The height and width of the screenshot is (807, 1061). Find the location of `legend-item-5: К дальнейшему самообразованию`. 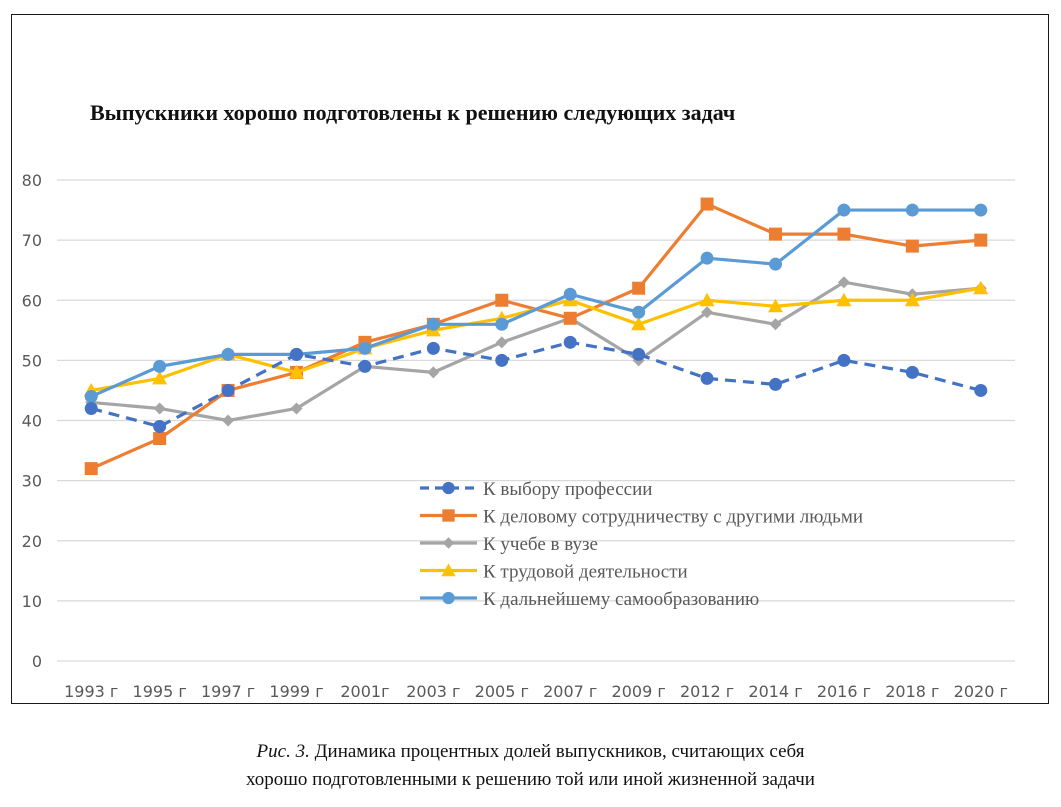

legend-item-5: К дальнейшему самообразованию is located at coordinates (589, 599).